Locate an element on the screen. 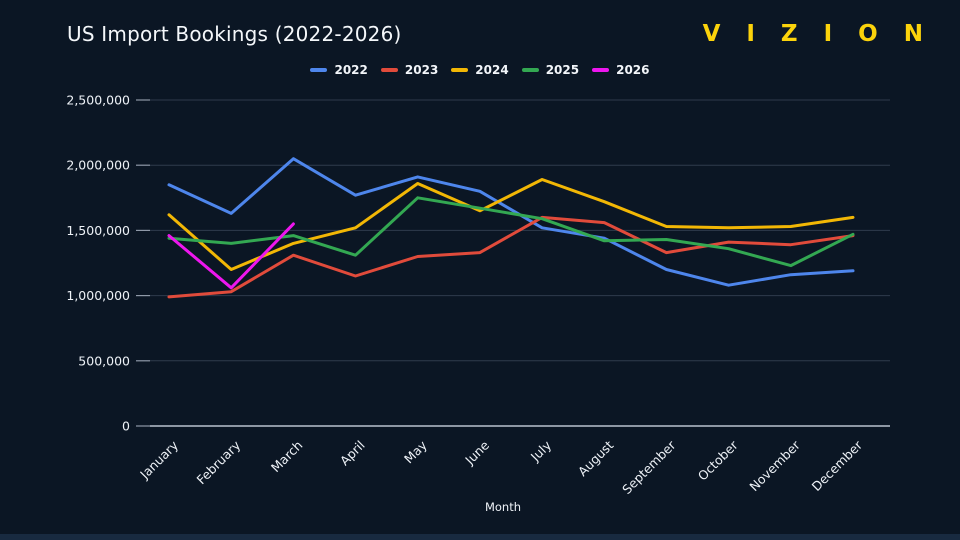  series-line-2023 is located at coordinates (511, 257).